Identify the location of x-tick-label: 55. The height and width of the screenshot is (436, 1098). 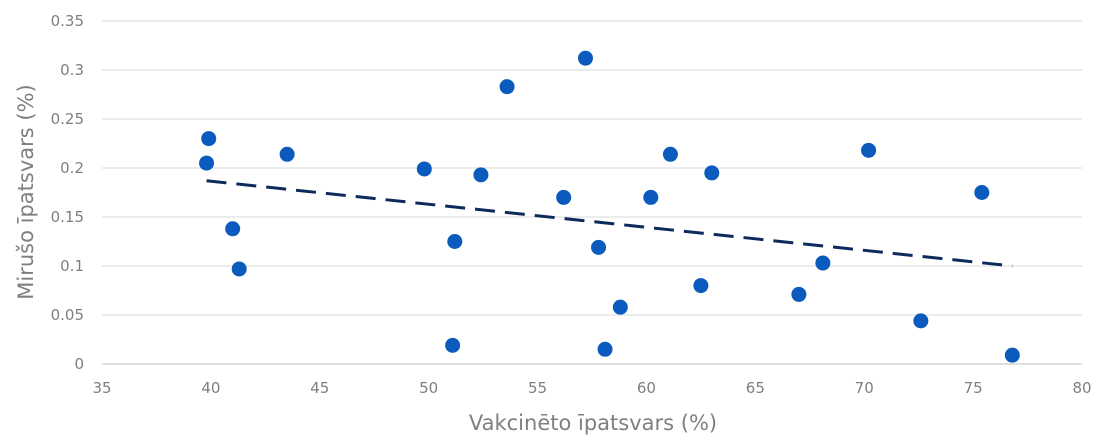
(537, 388).